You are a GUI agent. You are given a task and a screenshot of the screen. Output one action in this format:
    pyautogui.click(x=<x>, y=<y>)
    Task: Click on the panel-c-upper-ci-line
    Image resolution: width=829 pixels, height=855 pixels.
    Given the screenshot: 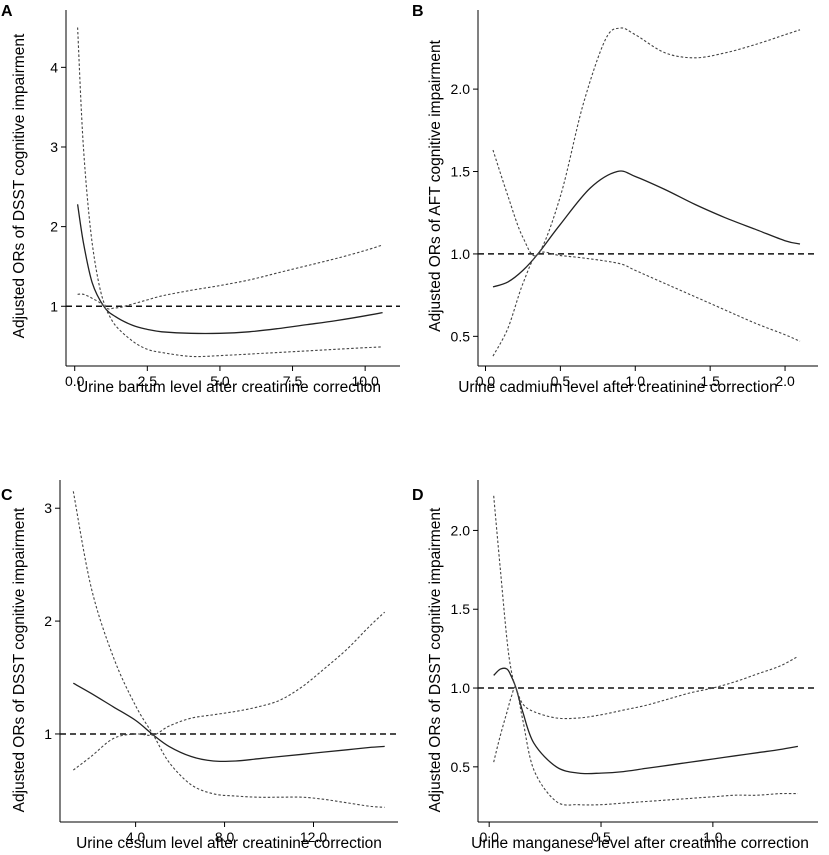 What is the action you would take?
    pyautogui.click(x=229, y=691)
    